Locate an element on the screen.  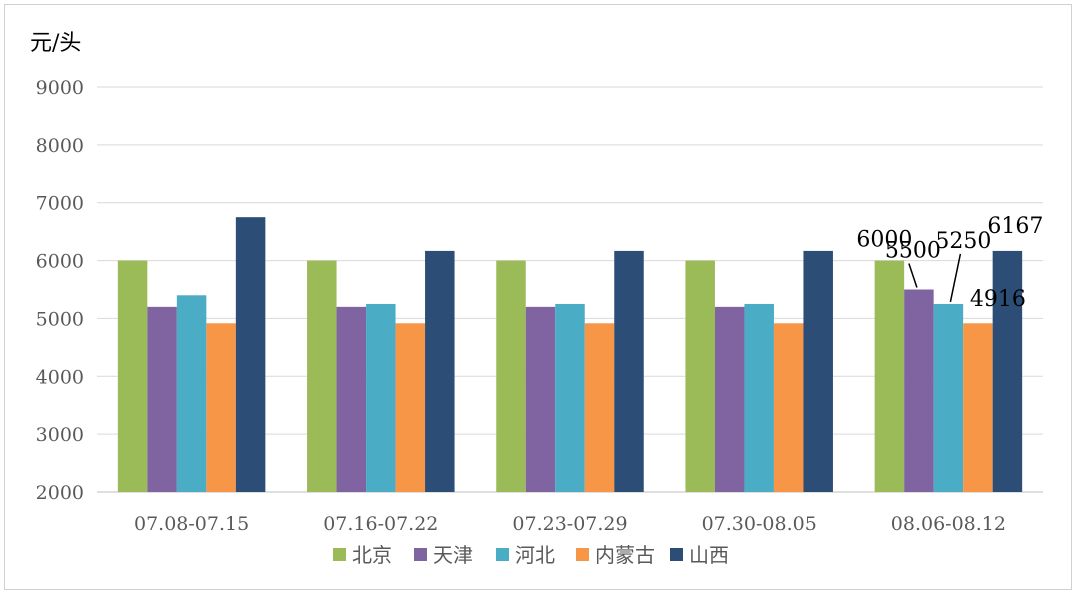
y-tick-label: 6000 is located at coordinates (60, 262).